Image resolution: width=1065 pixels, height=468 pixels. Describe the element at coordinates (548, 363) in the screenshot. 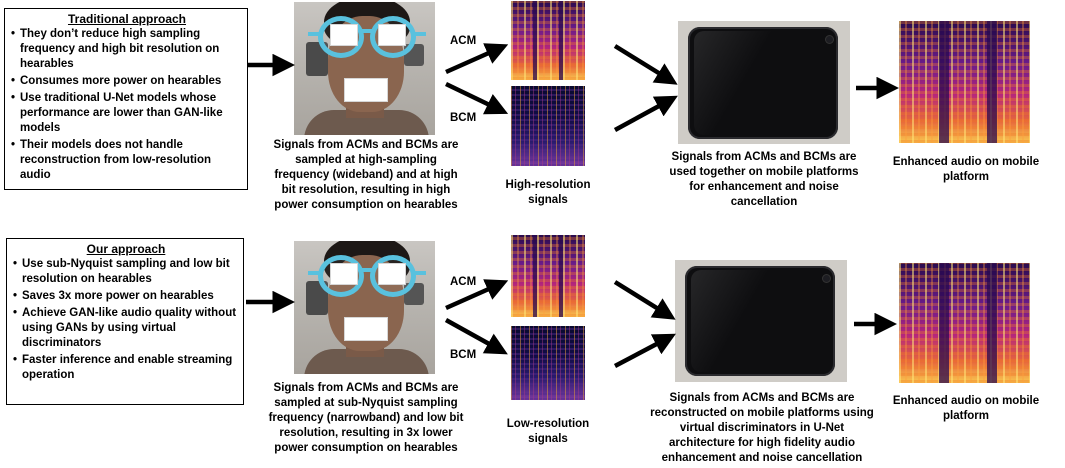

I see `bcm-spectrogram-bottom` at that location.